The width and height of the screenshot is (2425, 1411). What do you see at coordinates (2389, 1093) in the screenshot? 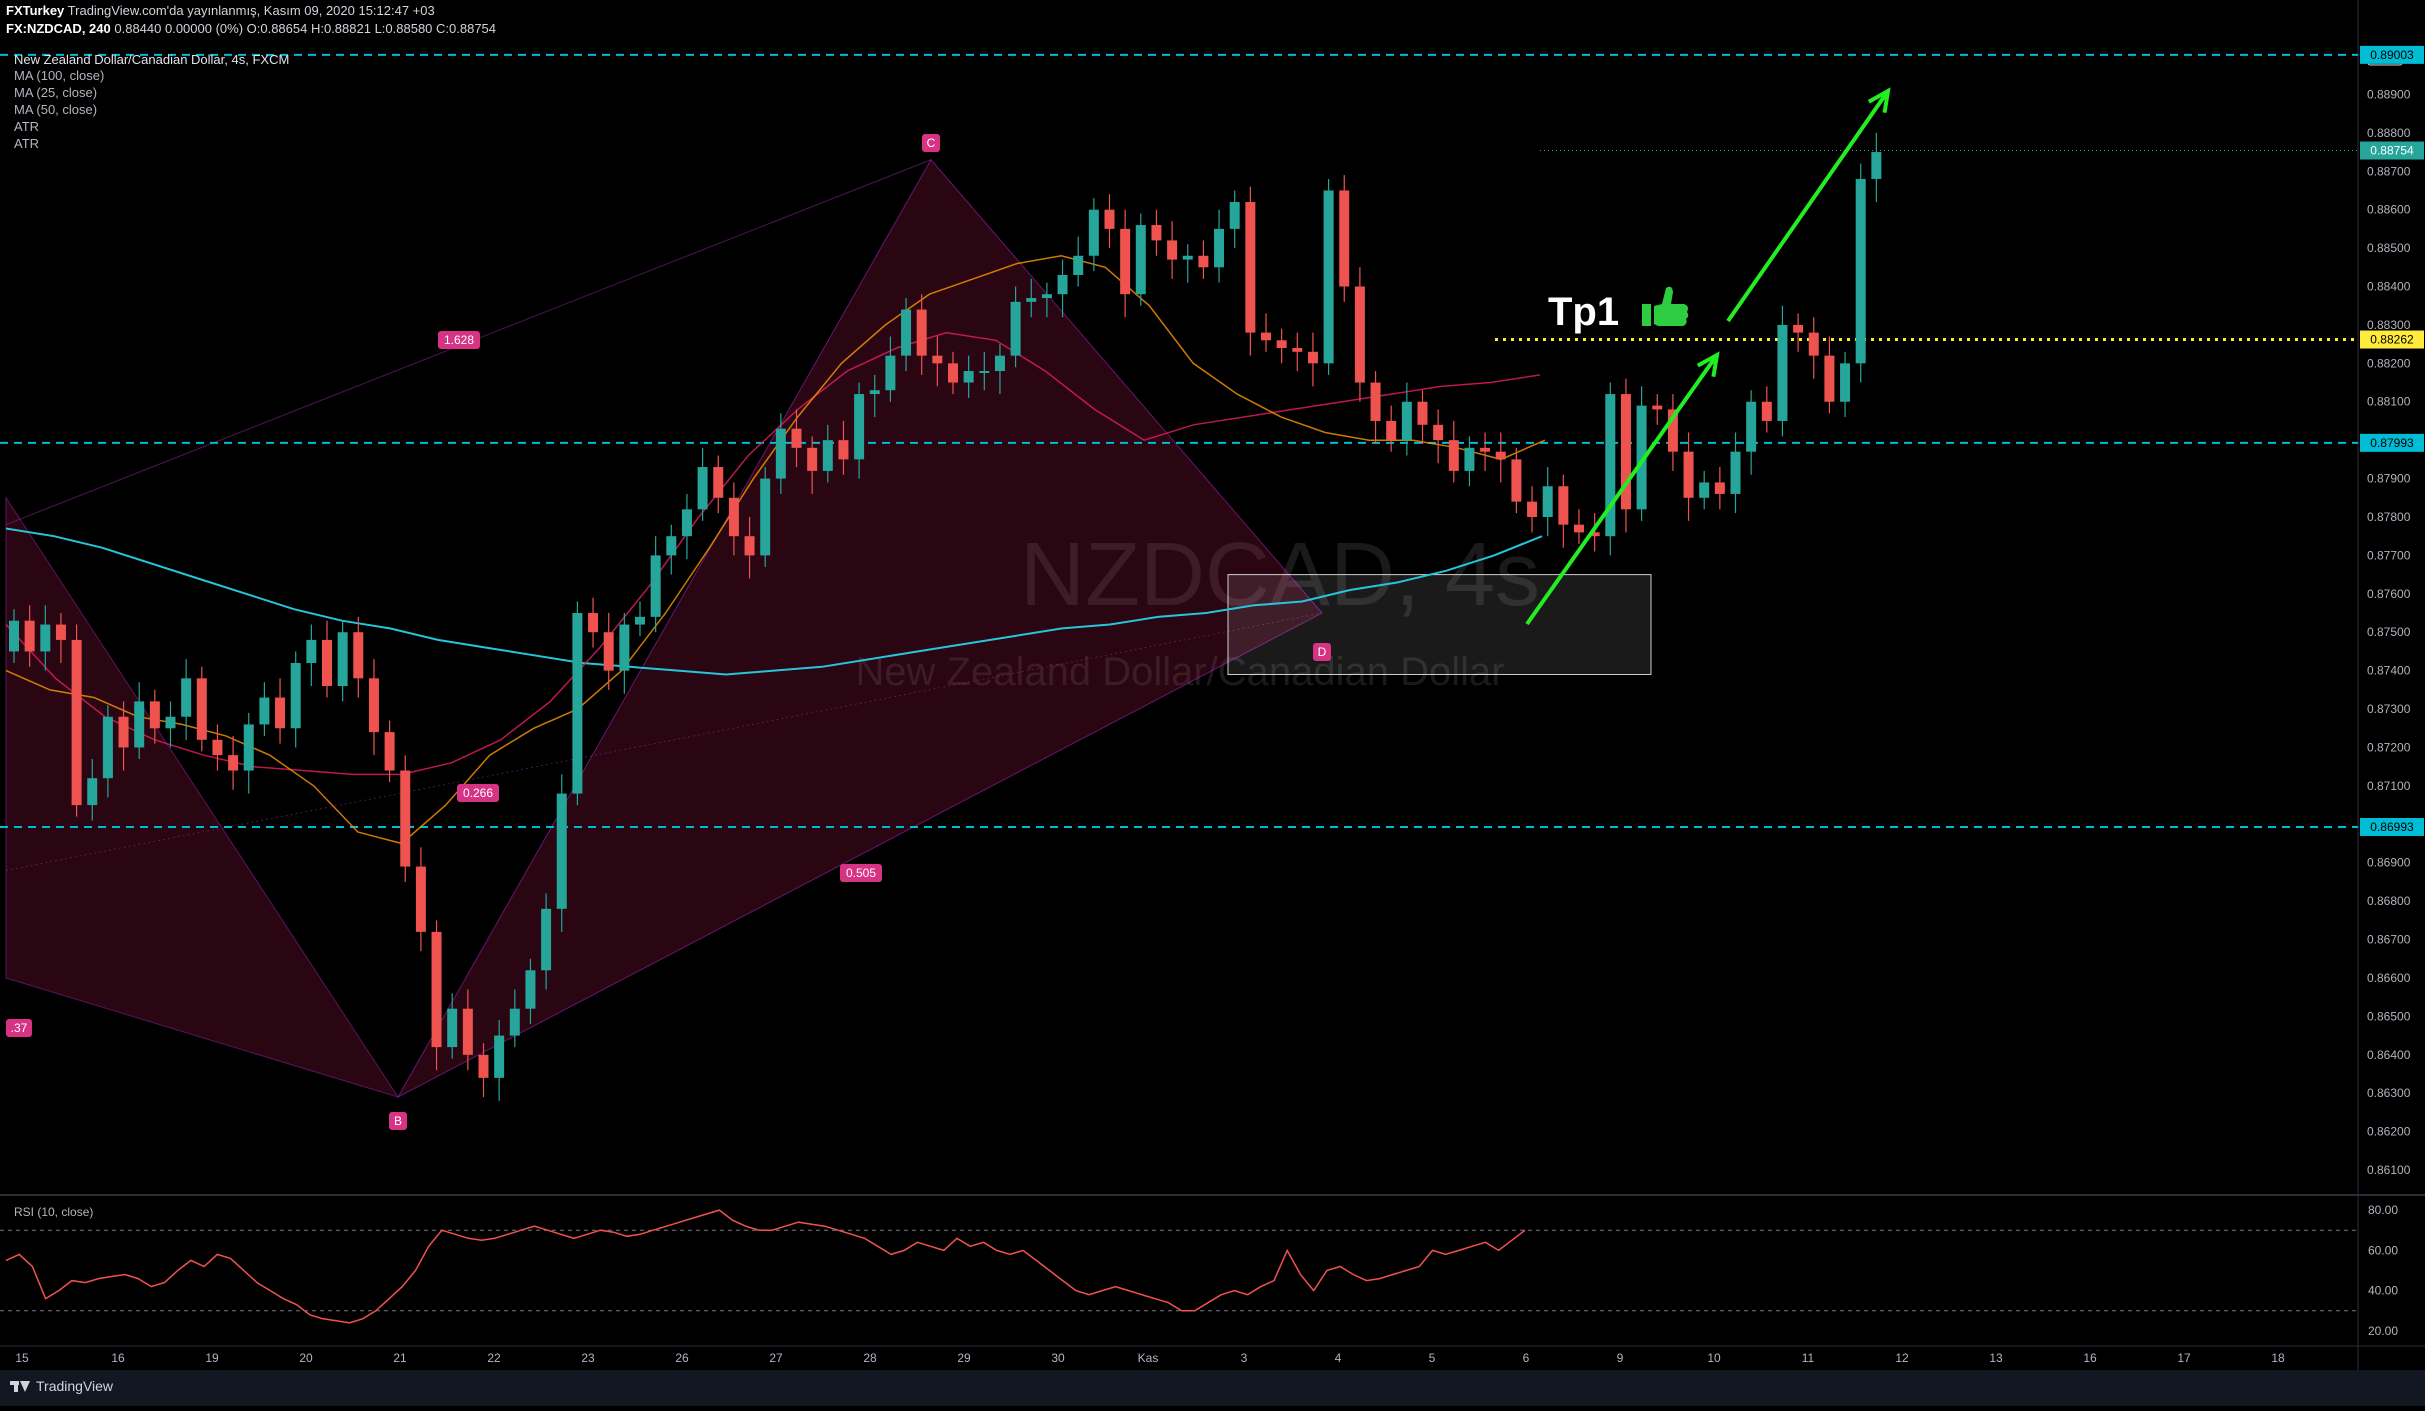
I see `price-tick: 0.86300` at bounding box center [2389, 1093].